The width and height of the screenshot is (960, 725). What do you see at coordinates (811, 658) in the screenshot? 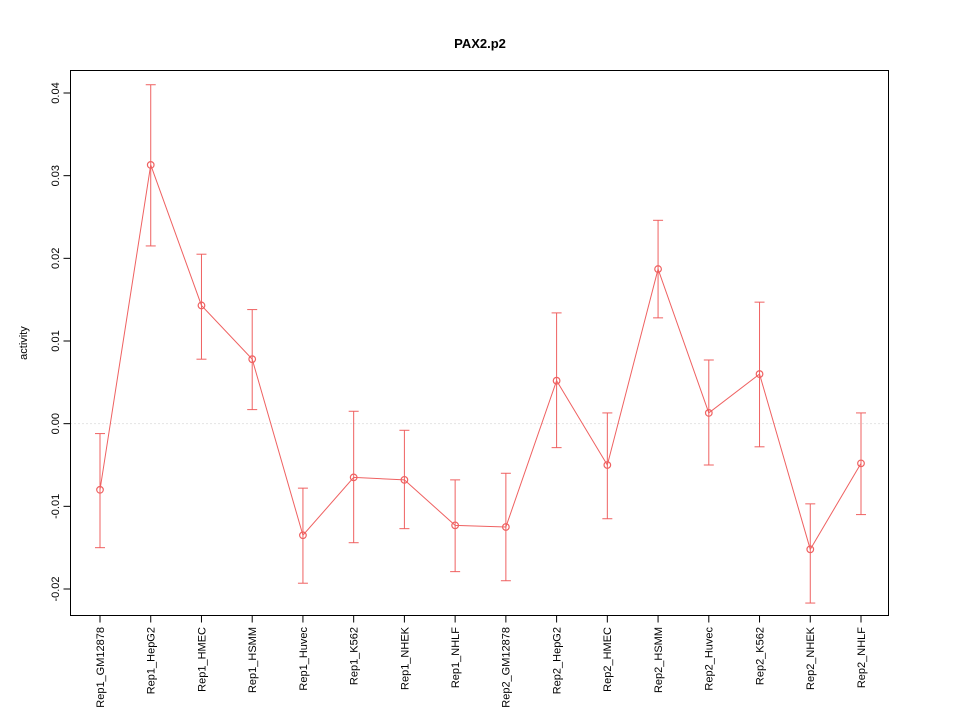
I see `svg-text: Rep2_NHEK` at bounding box center [811, 658].